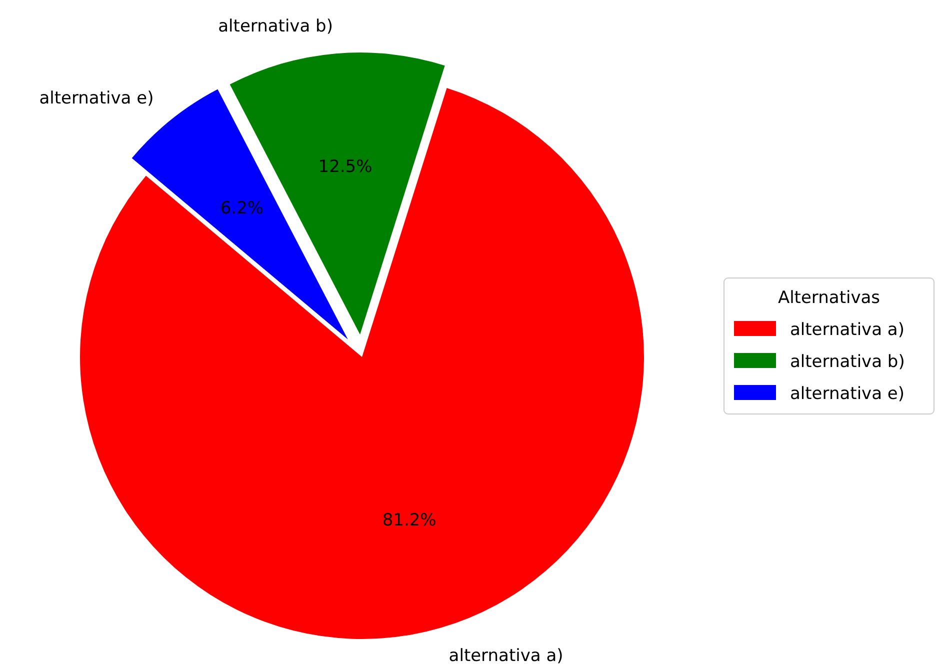  I want to click on slice-label: alternativa a), so click(506, 656).